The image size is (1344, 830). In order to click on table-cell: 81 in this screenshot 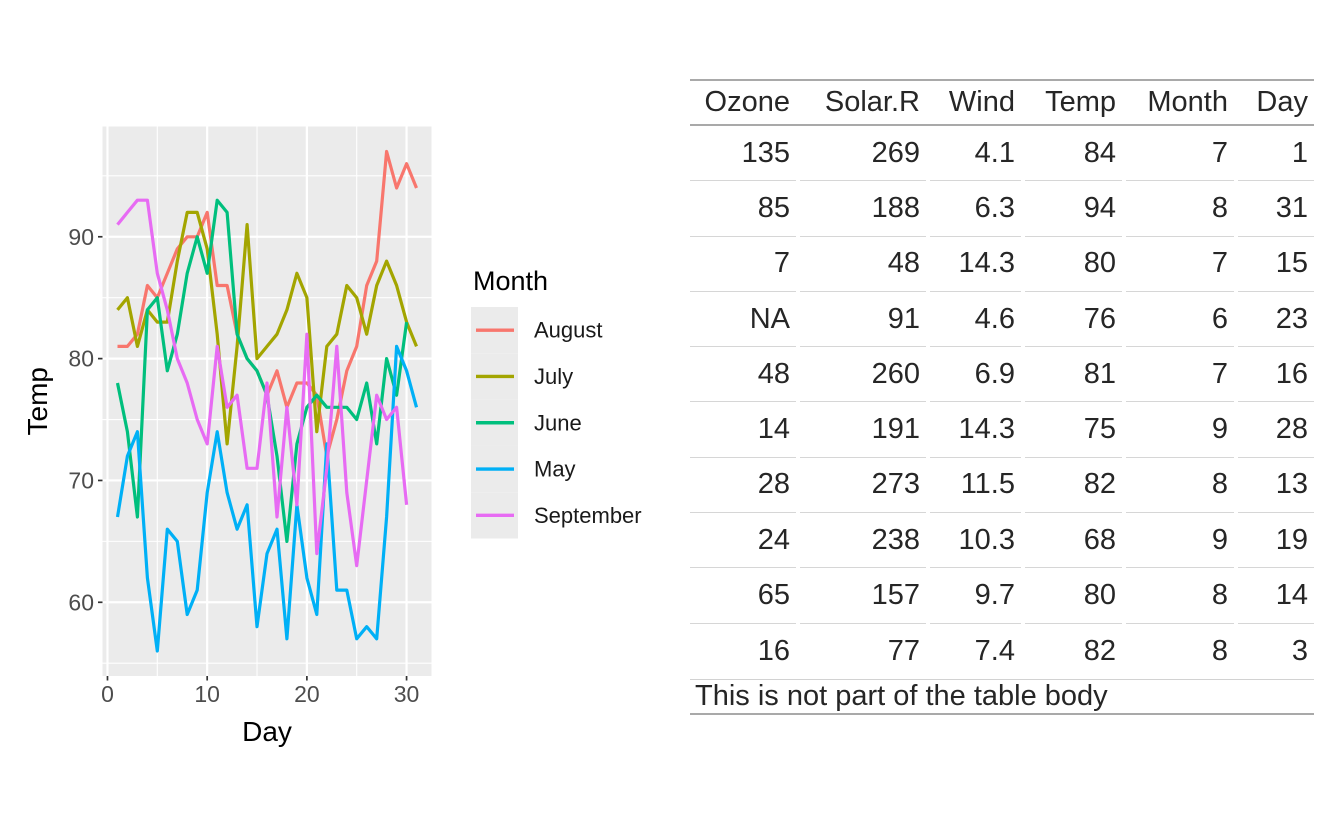, I will do `click(1073, 375)`.